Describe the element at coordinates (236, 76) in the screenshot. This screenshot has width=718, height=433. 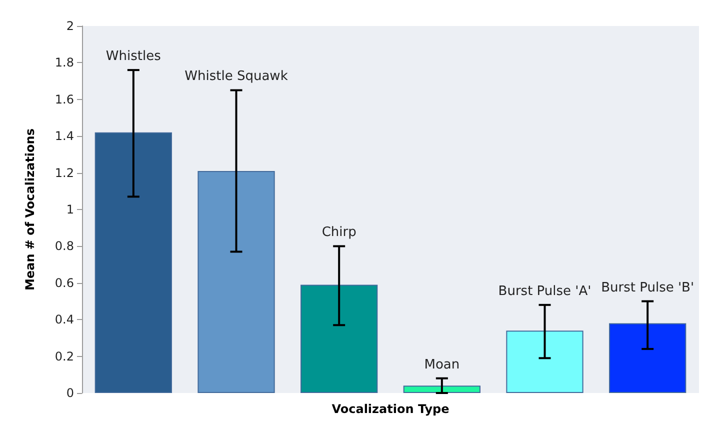
I see `x-tick-label: Whistle Squawk` at that location.